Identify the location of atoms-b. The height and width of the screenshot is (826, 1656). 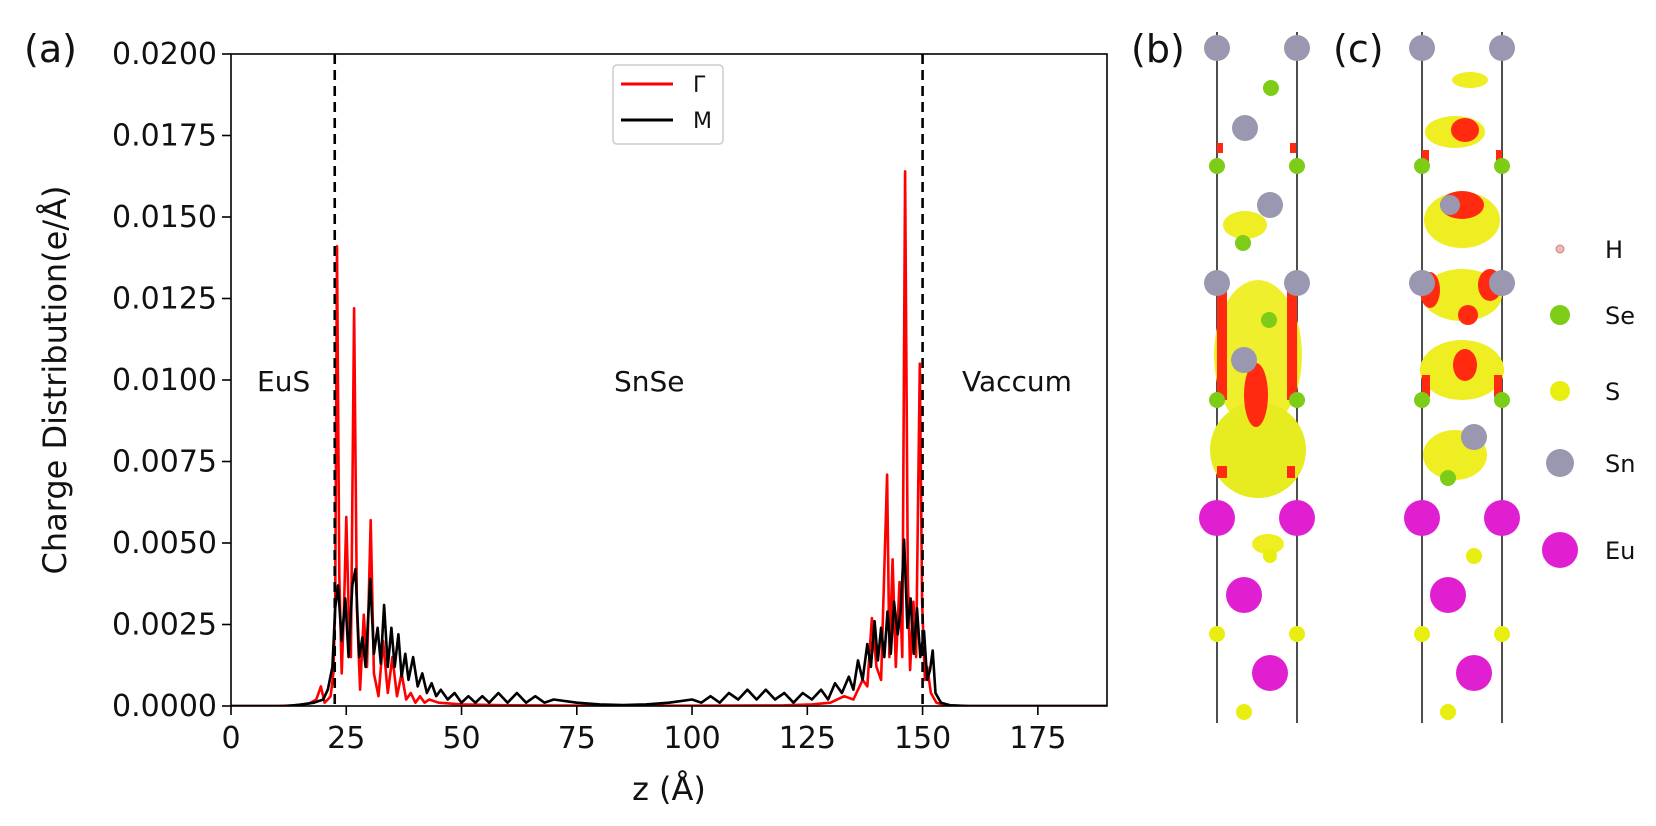
(1257, 377).